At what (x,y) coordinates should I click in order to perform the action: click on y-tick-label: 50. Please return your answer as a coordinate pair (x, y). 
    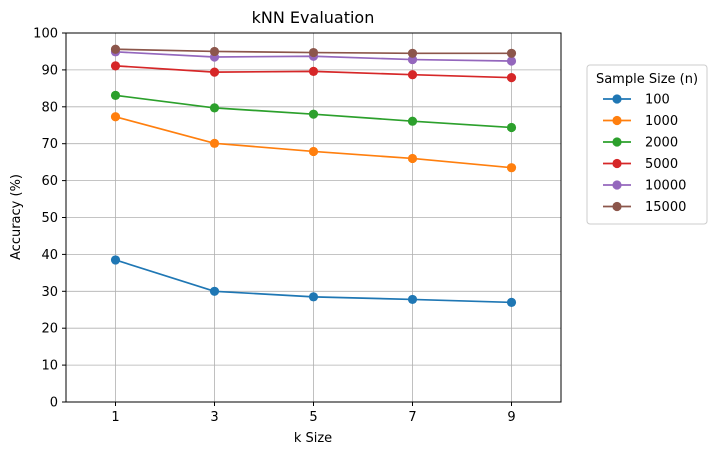
    Looking at the image, I should click on (49, 218).